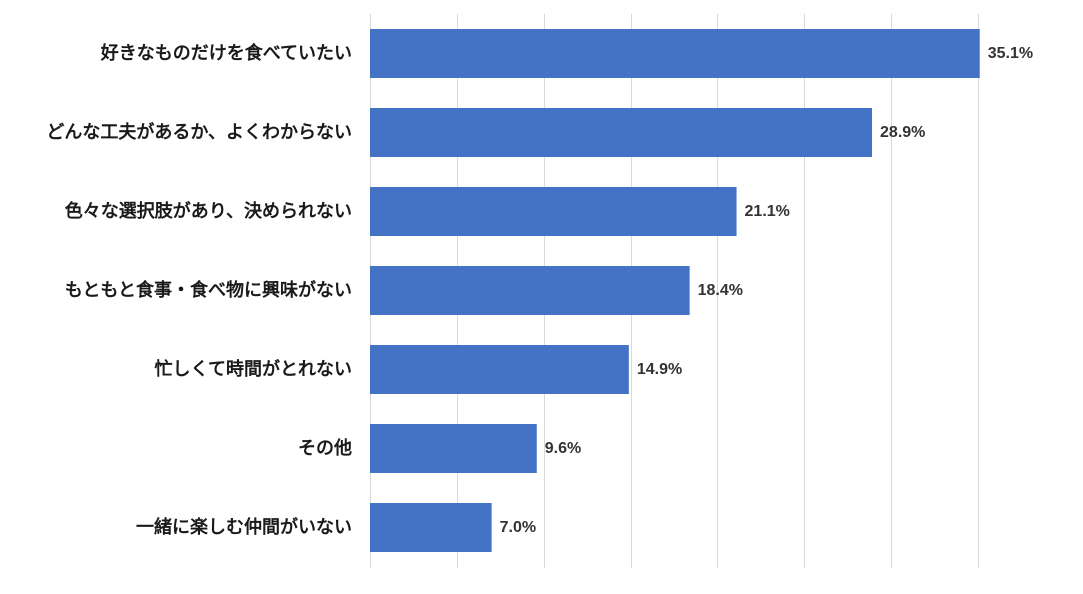  I want to click on value-label: 14.9%, so click(659, 369).